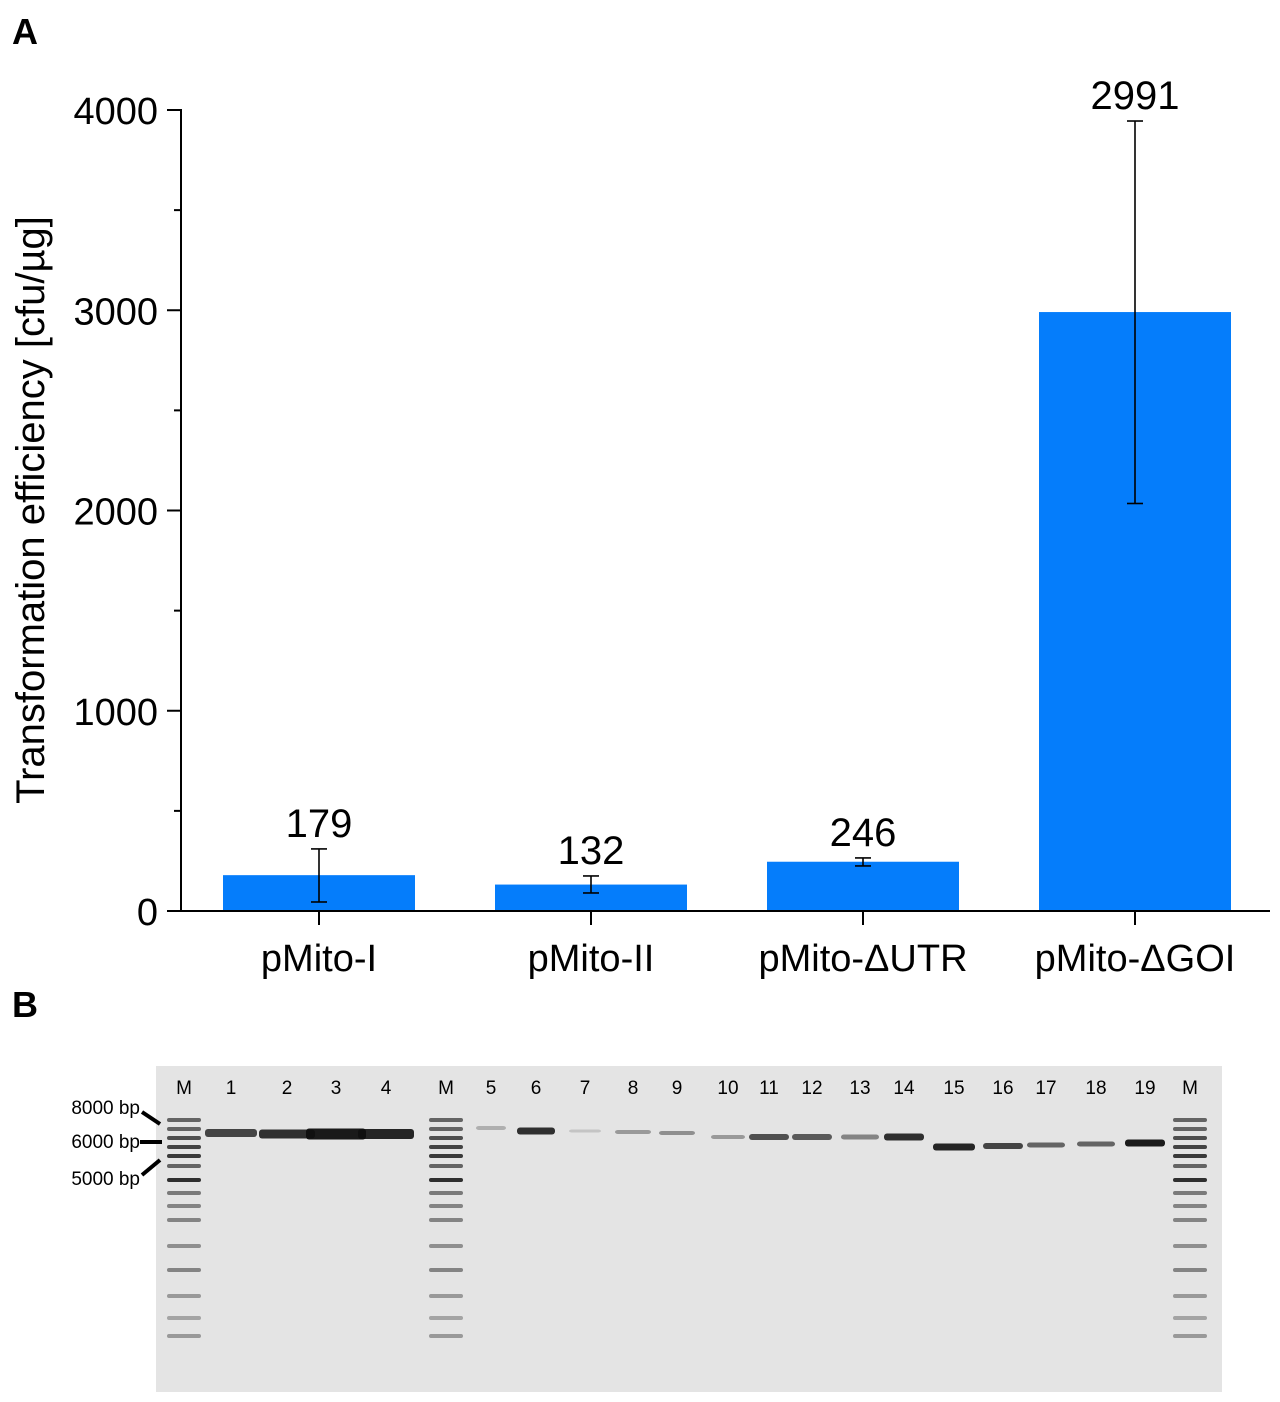 The height and width of the screenshot is (1402, 1280). Describe the element at coordinates (105, 1142) in the screenshot. I see `size-marker-label-2: 6000 bp` at that location.